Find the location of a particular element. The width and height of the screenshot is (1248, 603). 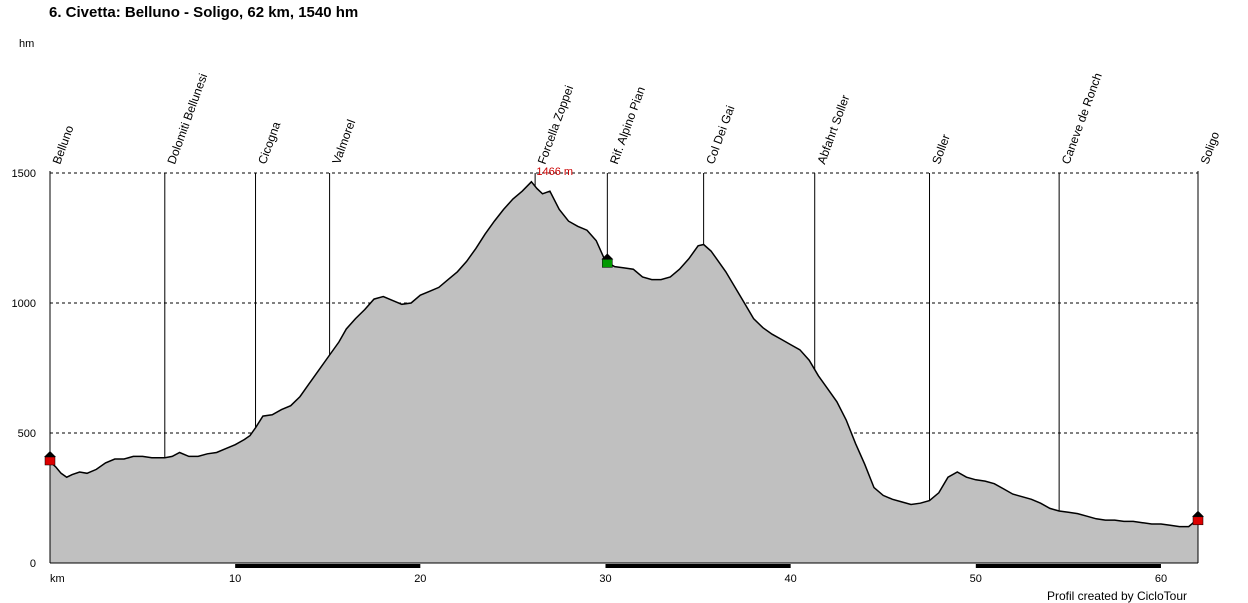

waypoint-label: Caneve de Ronch is located at coordinates (1082, 118).